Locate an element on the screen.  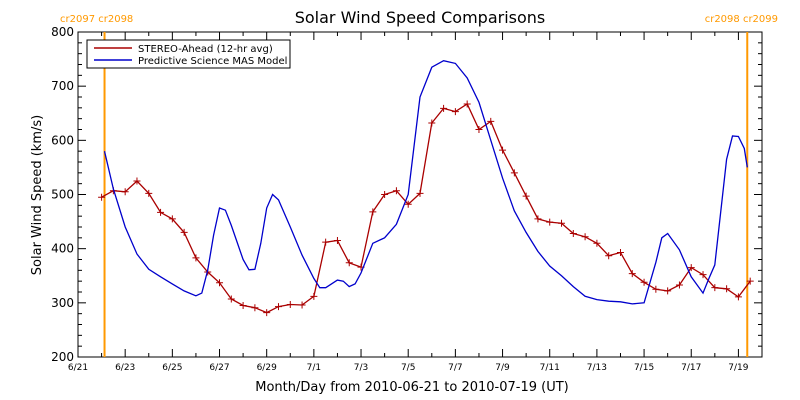
rotation-marker-label: cr2098 cr2099 is located at coordinates (741, 19).